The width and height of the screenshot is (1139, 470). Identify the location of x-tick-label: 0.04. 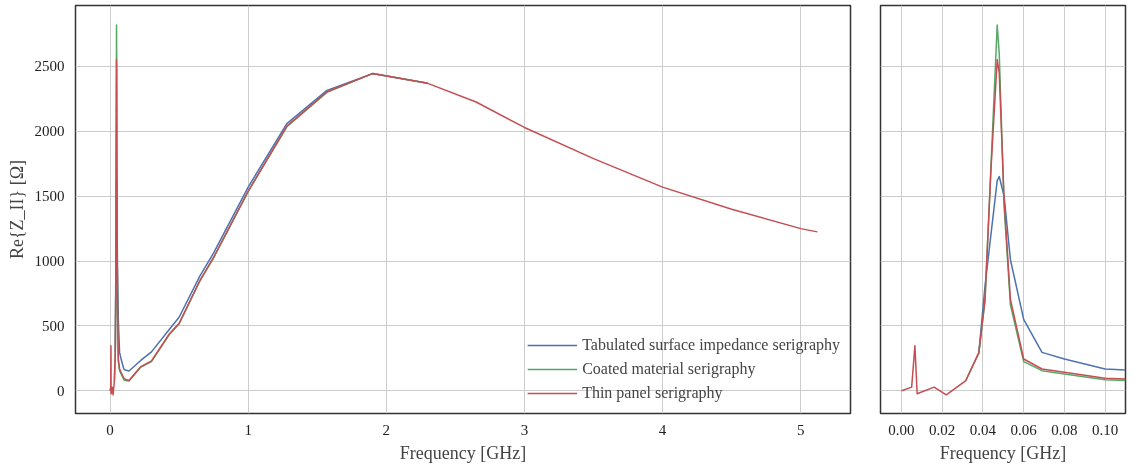
(983, 429).